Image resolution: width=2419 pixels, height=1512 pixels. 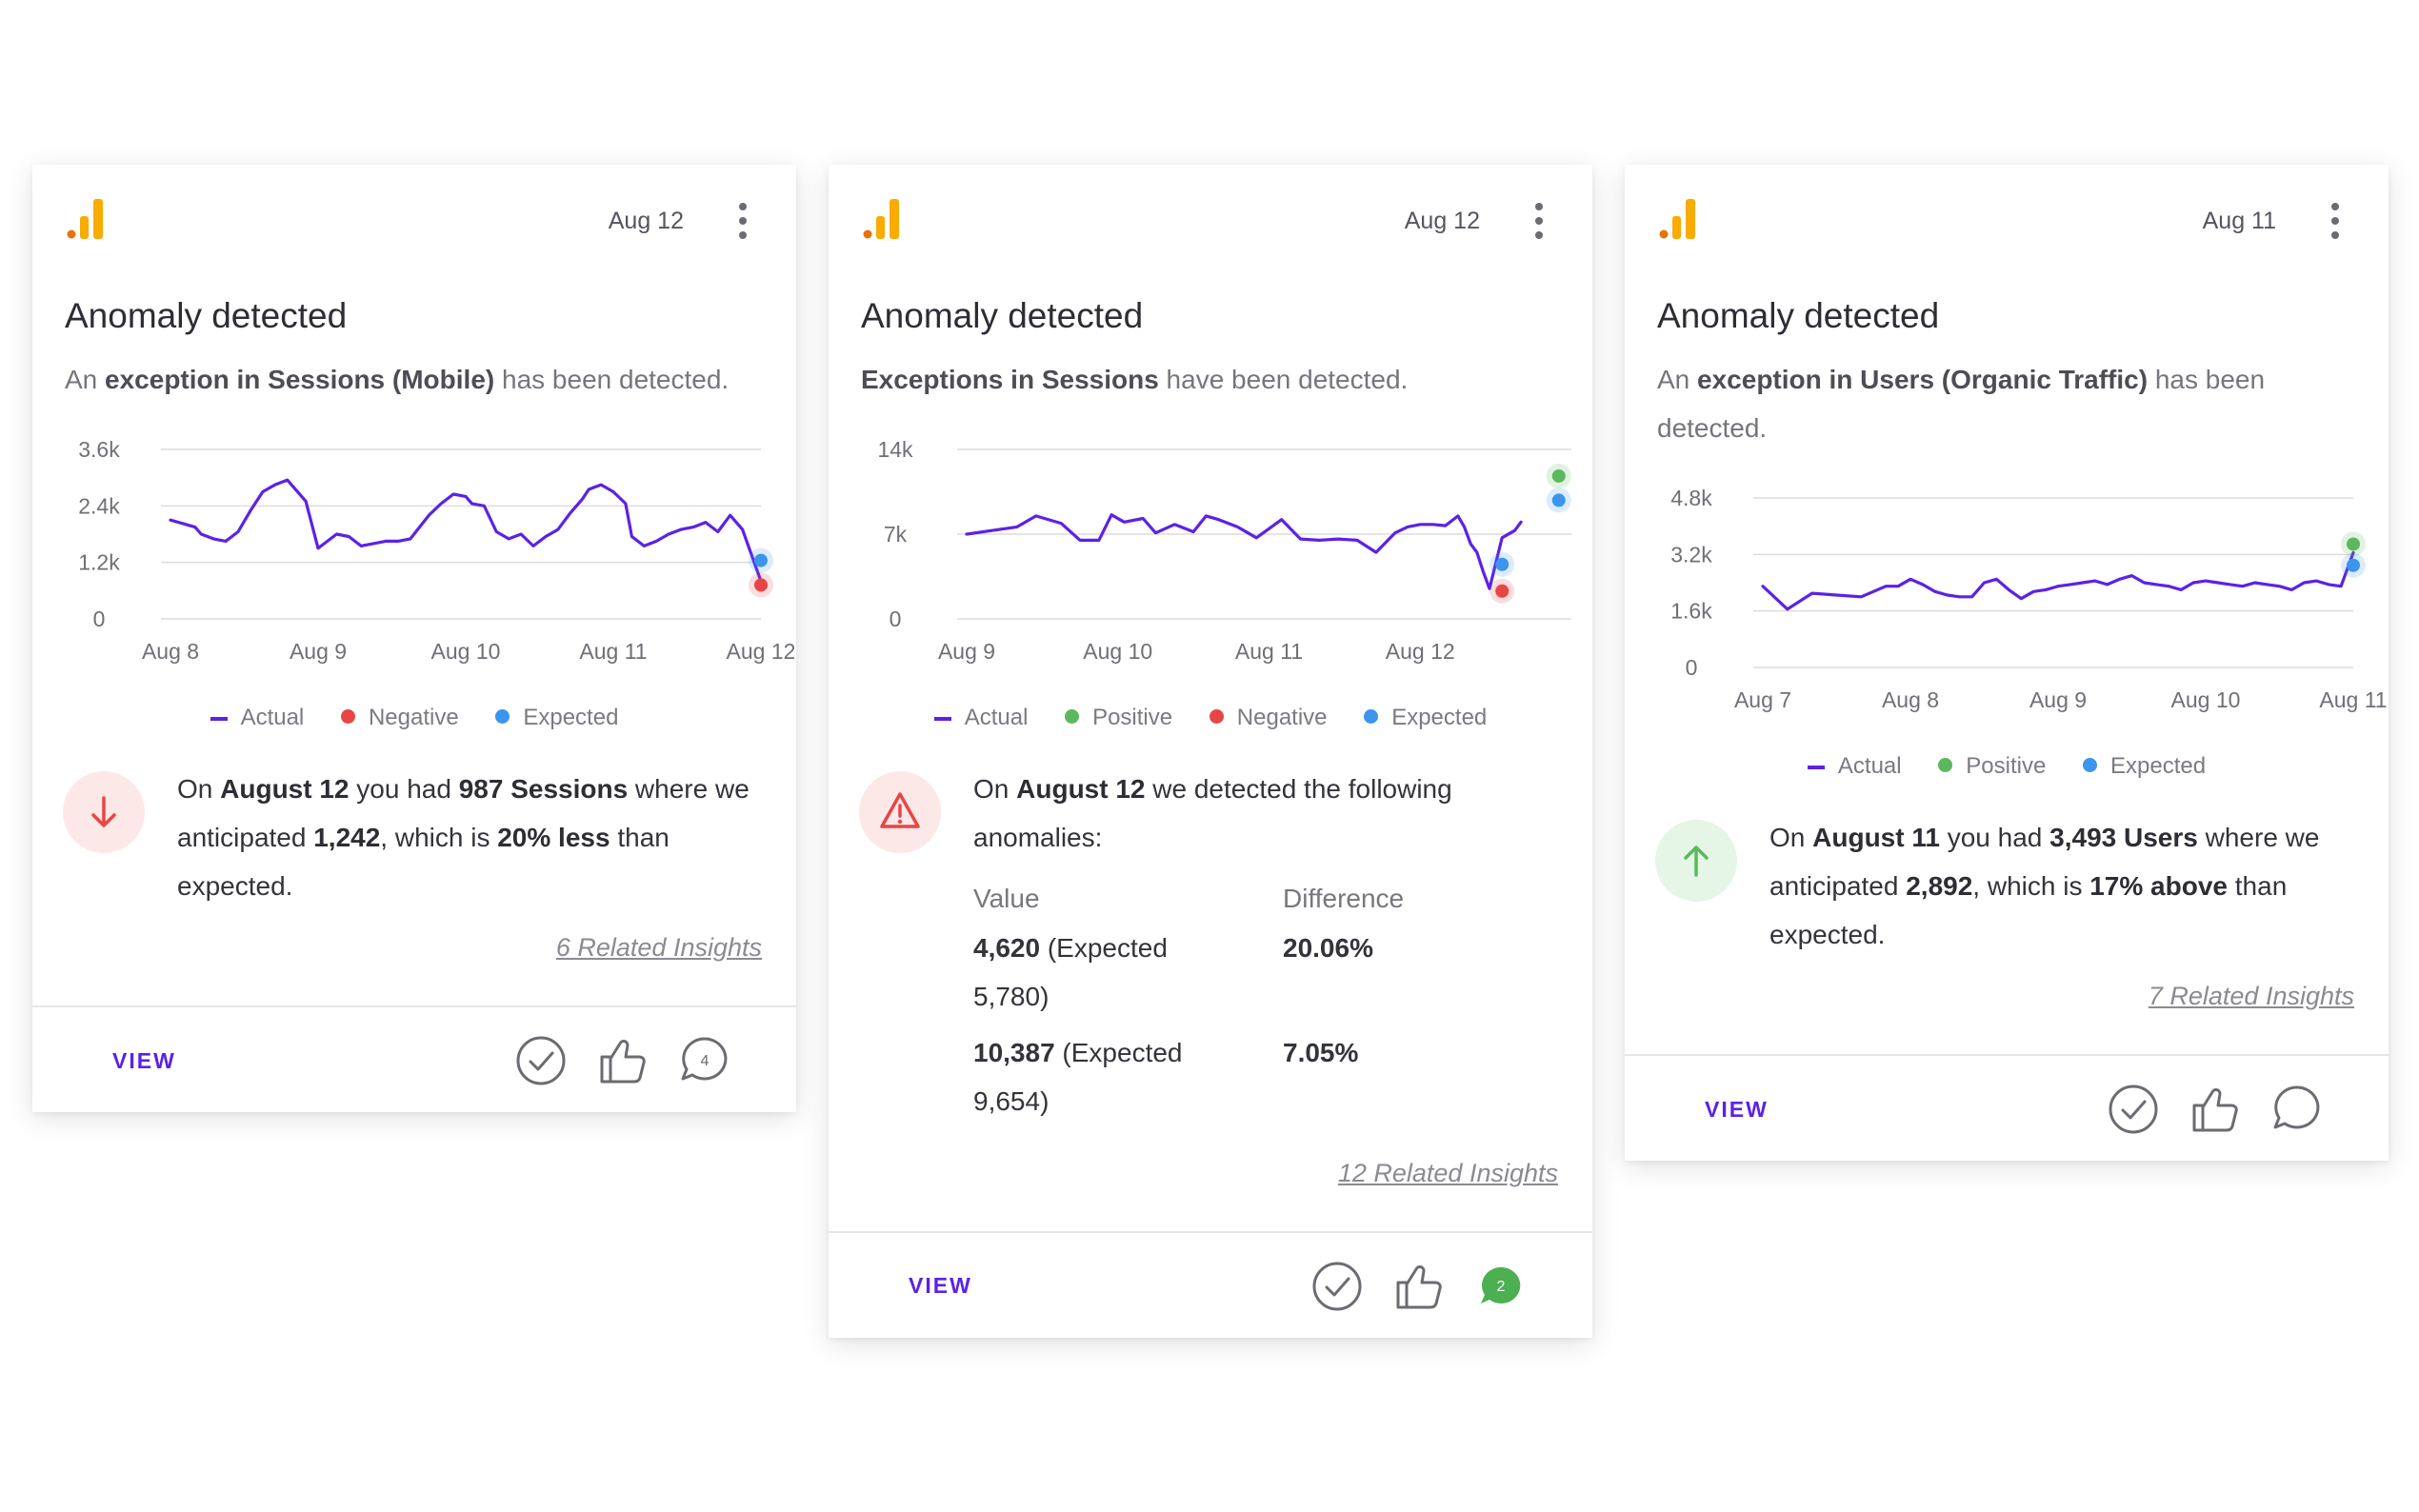 I want to click on users-line-chart: 4.8k 3.2k 1.6k 0 Aug 7 Aug 8 Aug 9 Aug 10 Aug 11, so click(x=2028, y=599).